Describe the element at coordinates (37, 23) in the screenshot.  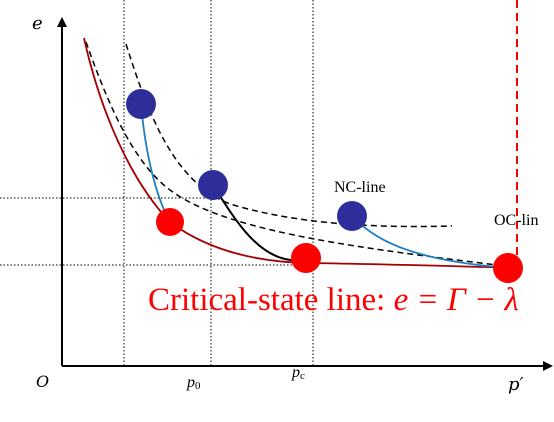
I see `y-axis-label: e` at that location.